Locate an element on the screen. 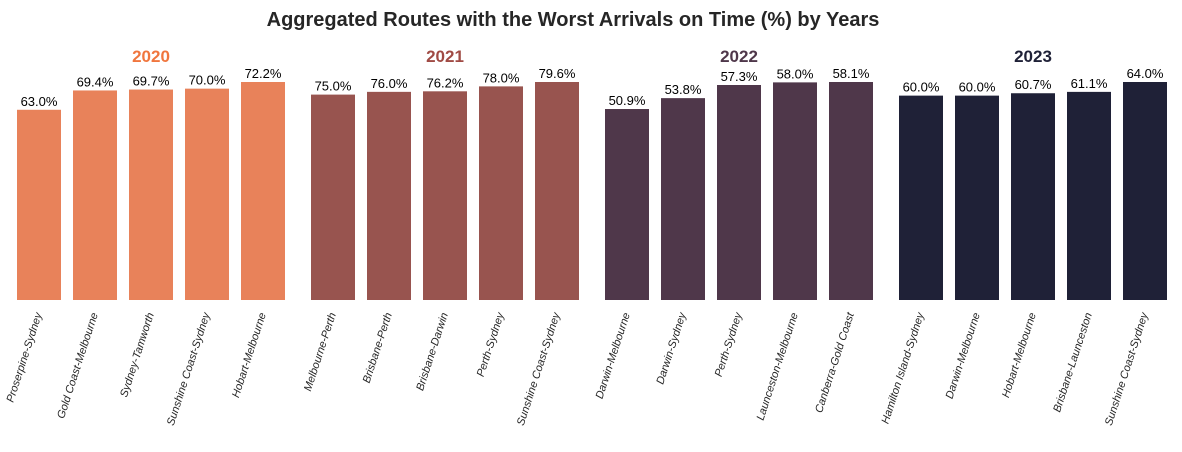  x-tick-label: Melbourne-Perth is located at coordinates (320, 352).